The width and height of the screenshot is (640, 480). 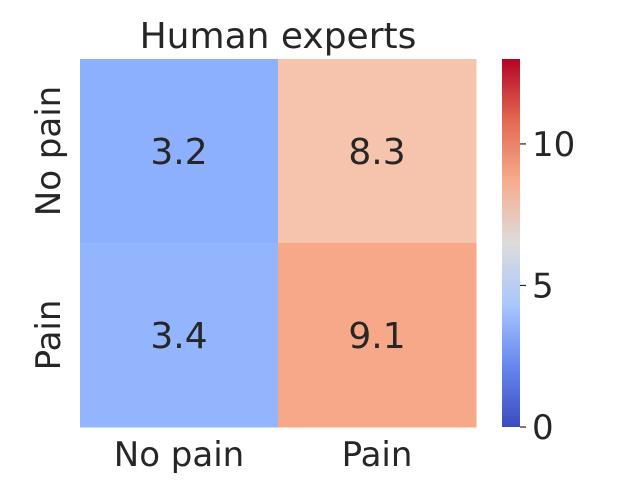 I want to click on y-tick-label: No pain, so click(x=49, y=151).